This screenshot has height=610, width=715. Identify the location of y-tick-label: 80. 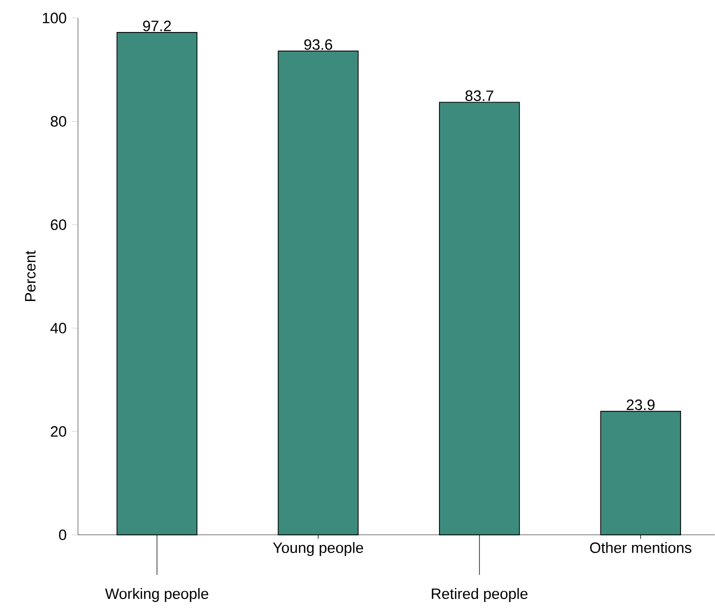
(58, 121).